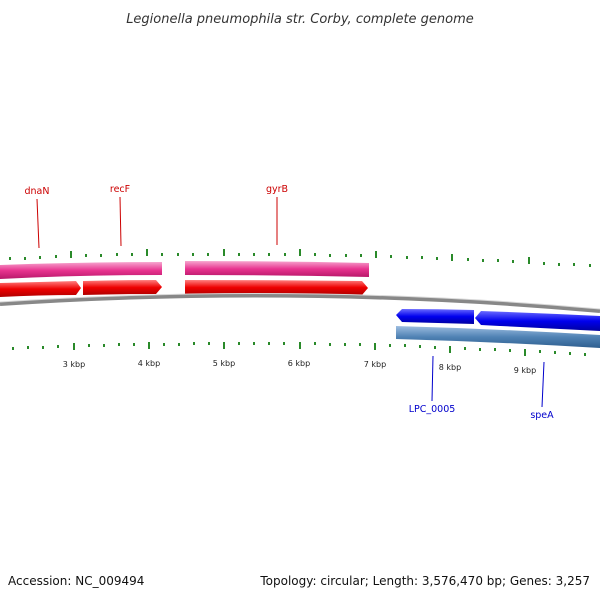 This screenshot has height=600, width=600. What do you see at coordinates (432, 409) in the screenshot?
I see `LPC_0005-label: LPC_0005` at bounding box center [432, 409].